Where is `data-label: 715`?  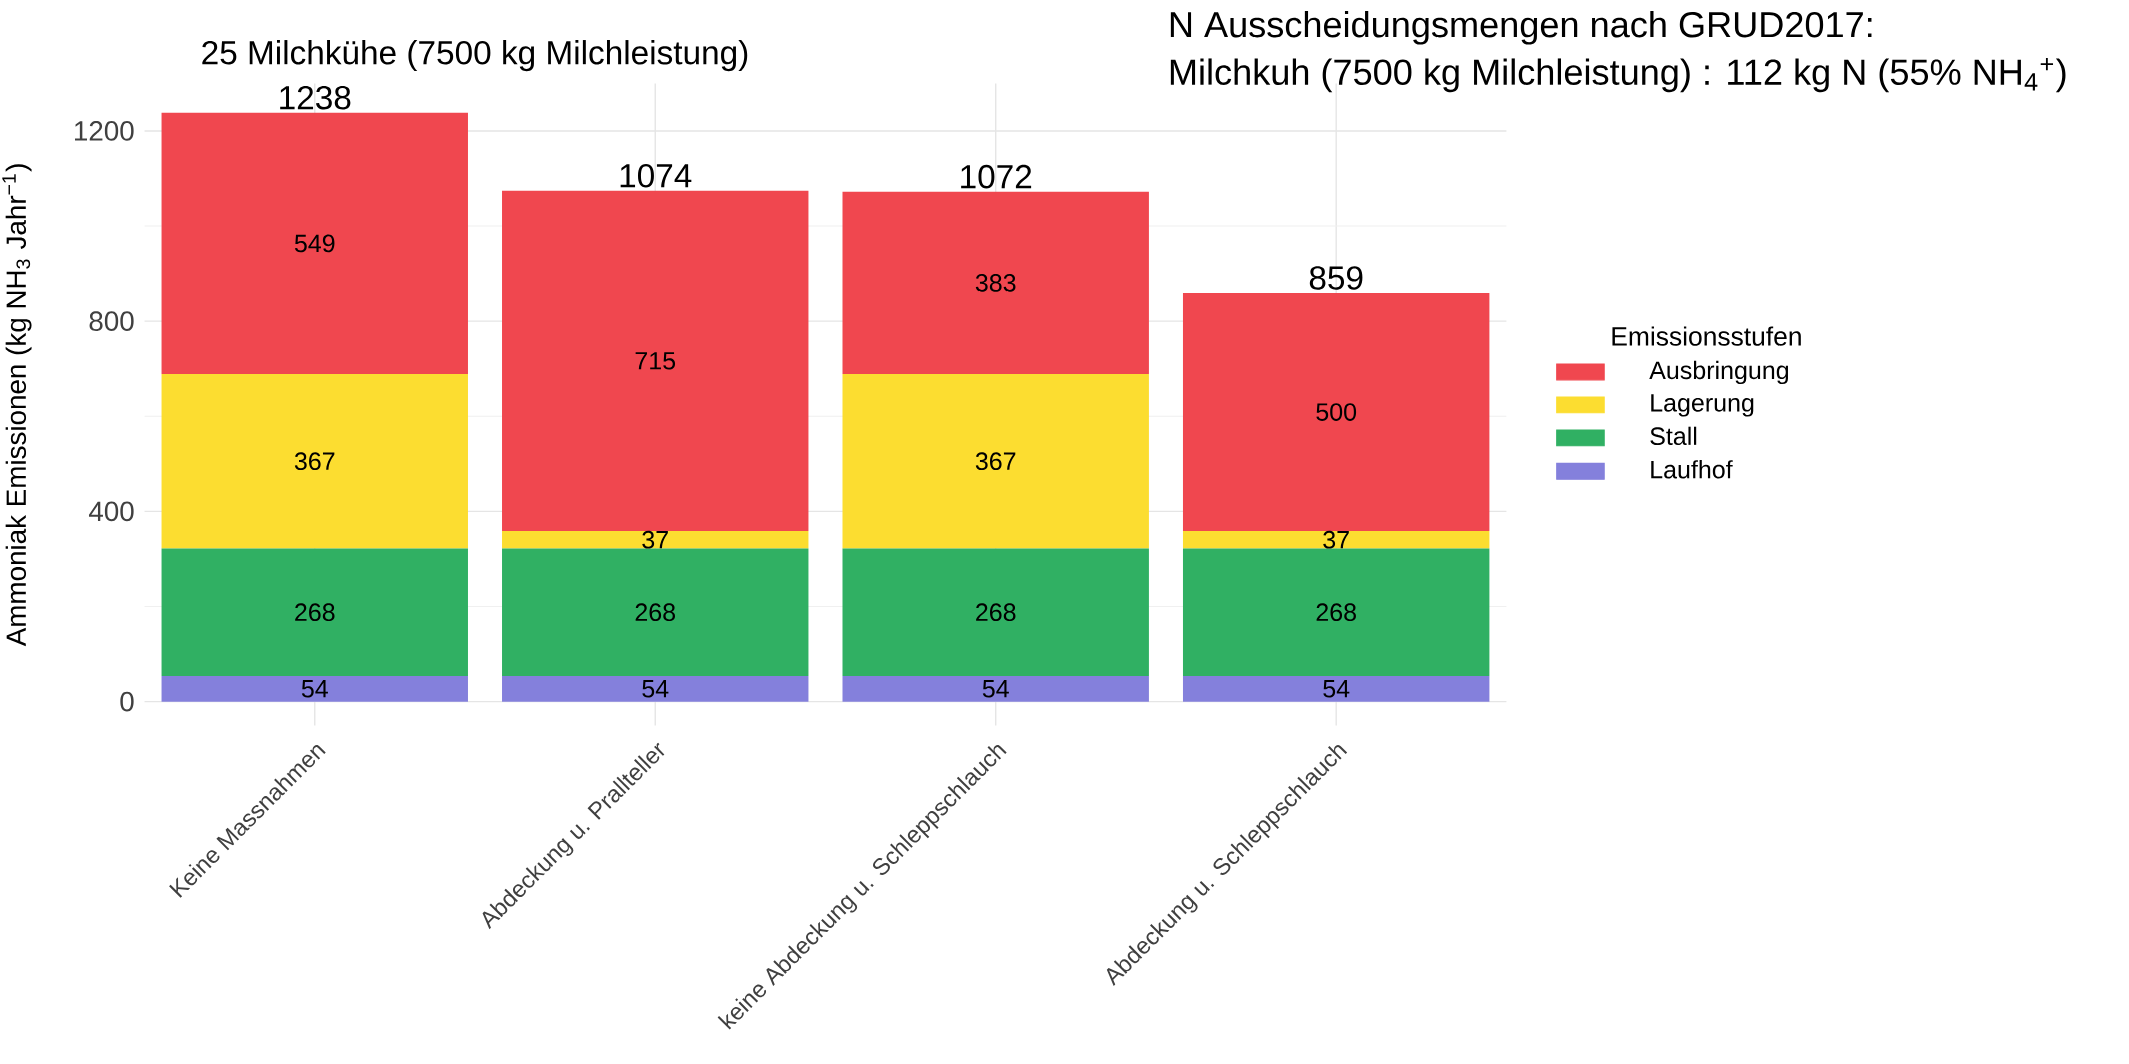 data-label: 715 is located at coordinates (655, 360).